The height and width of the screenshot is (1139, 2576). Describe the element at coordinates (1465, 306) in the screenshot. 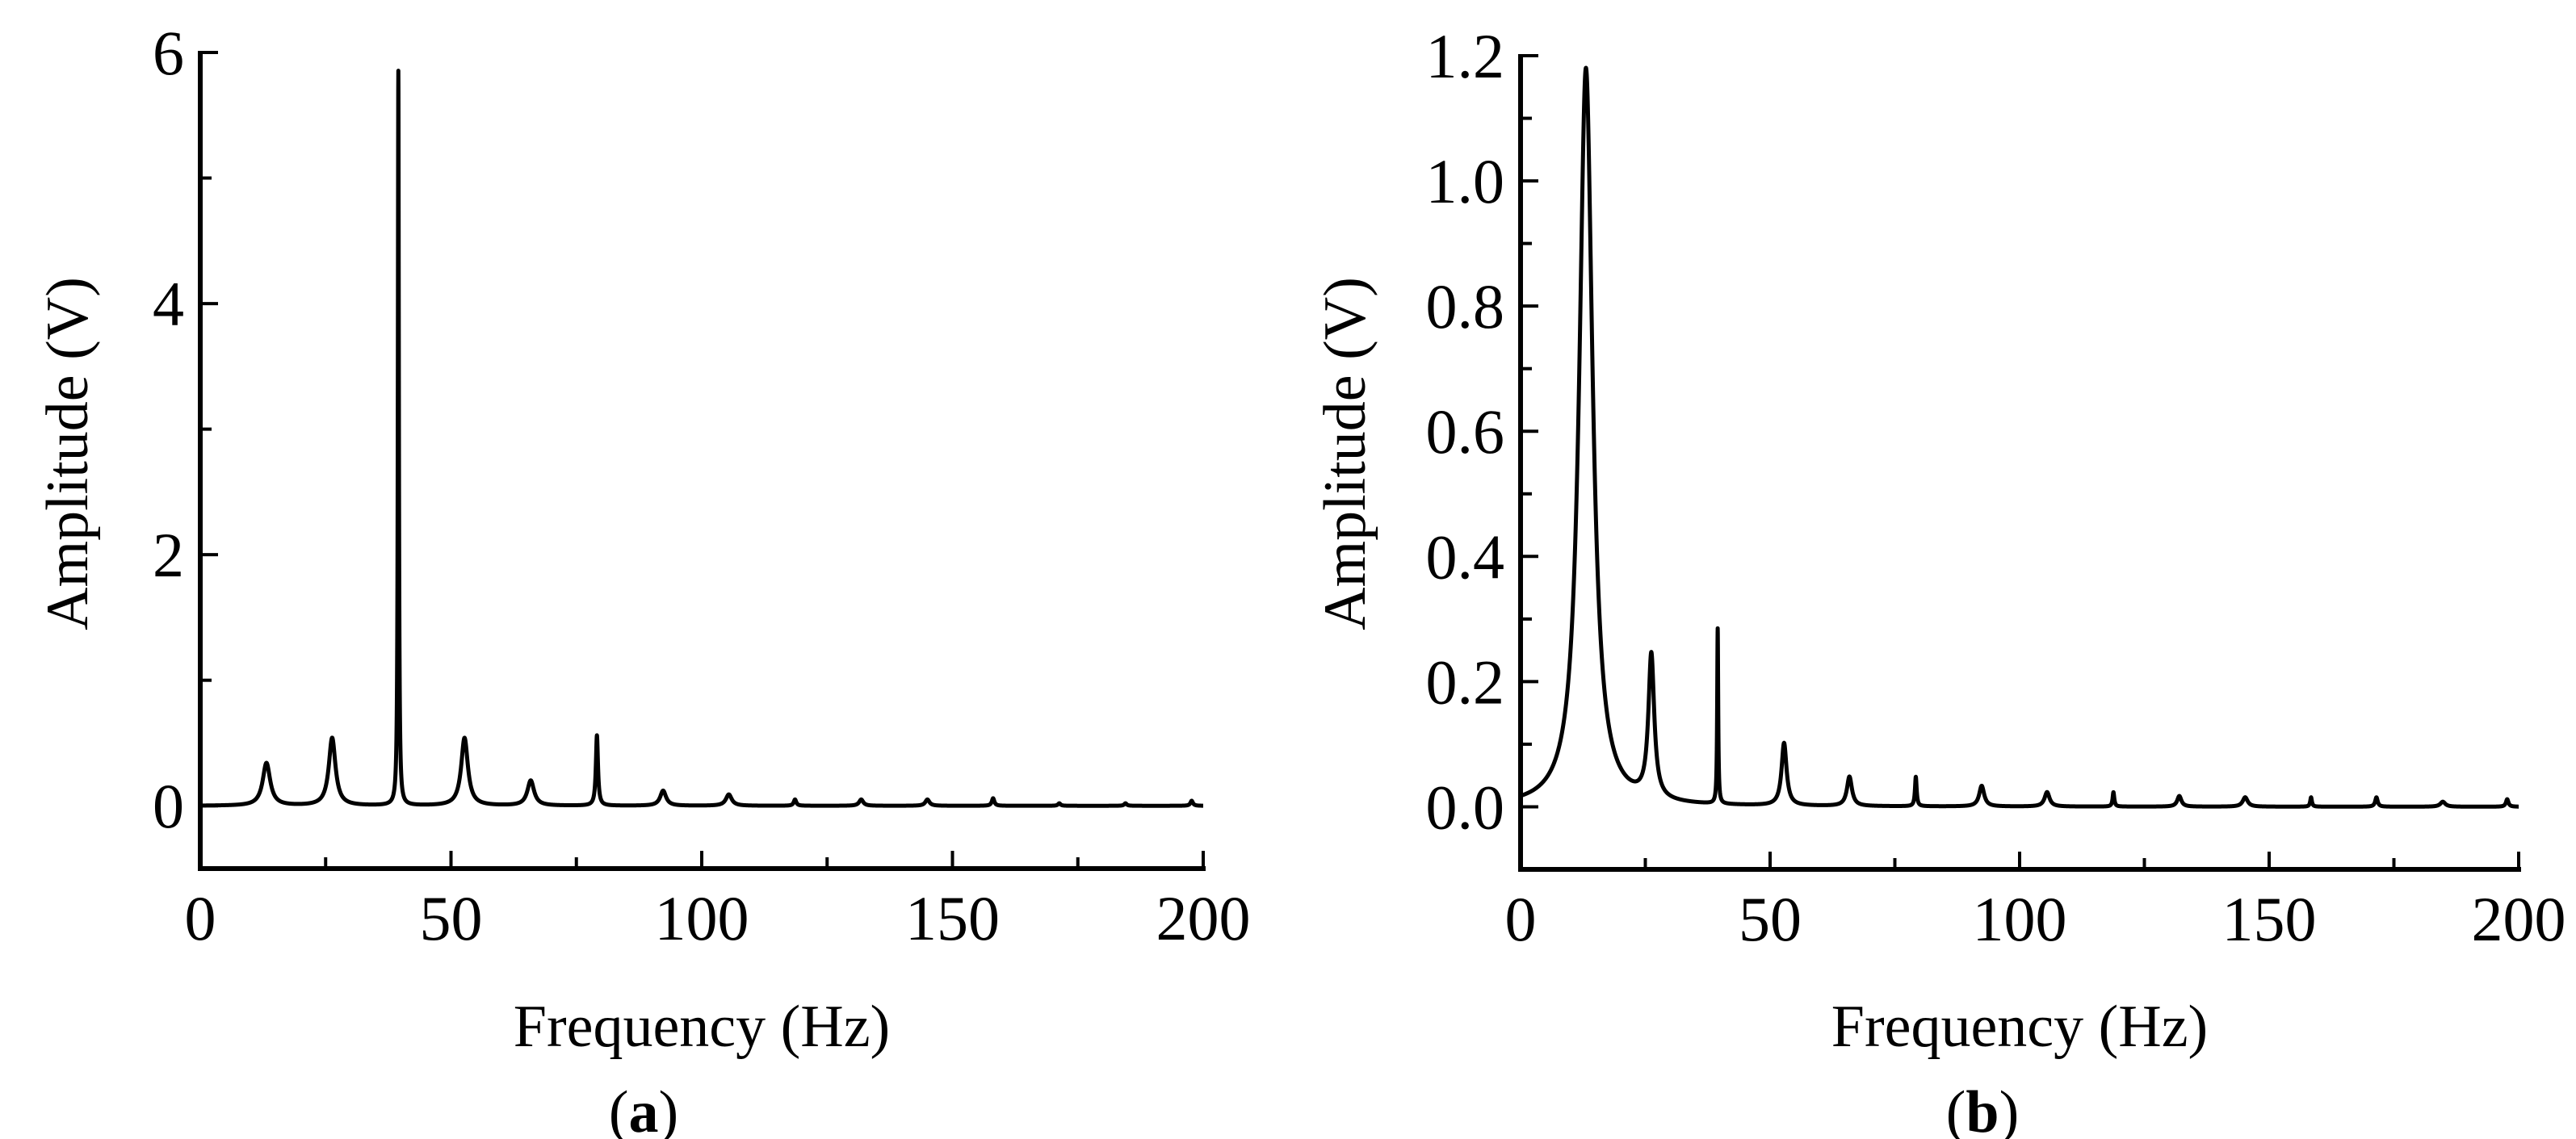

I see `y-tick-label: 0.8` at that location.